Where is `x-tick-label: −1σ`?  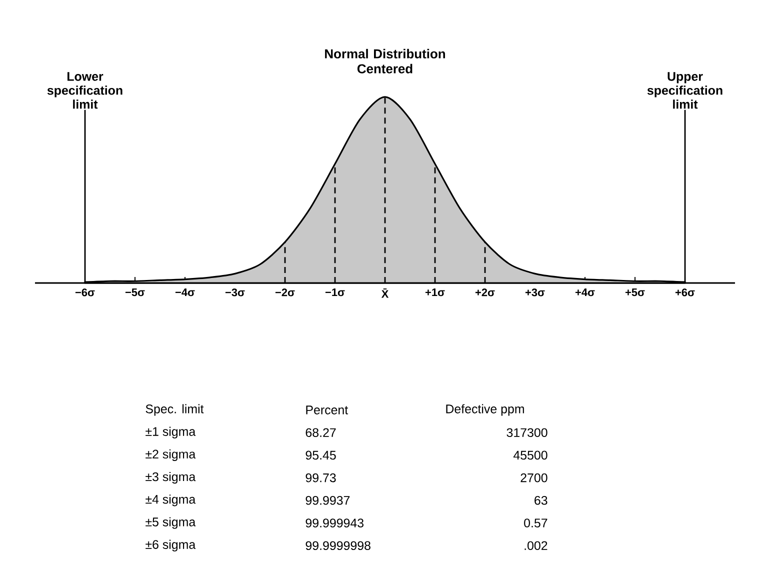 x-tick-label: −1σ is located at coordinates (335, 292).